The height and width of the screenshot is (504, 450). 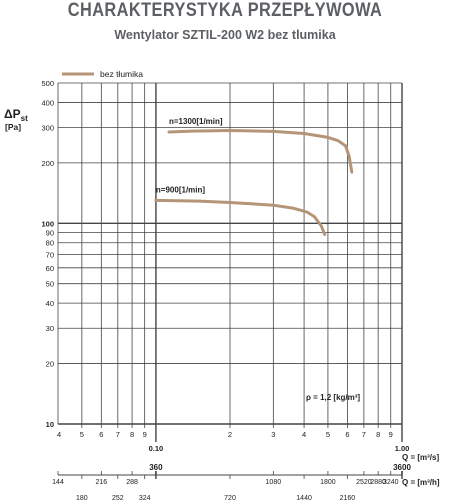 What do you see at coordinates (132, 482) in the screenshot?
I see `x2-tick-label-top: 288` at bounding box center [132, 482].